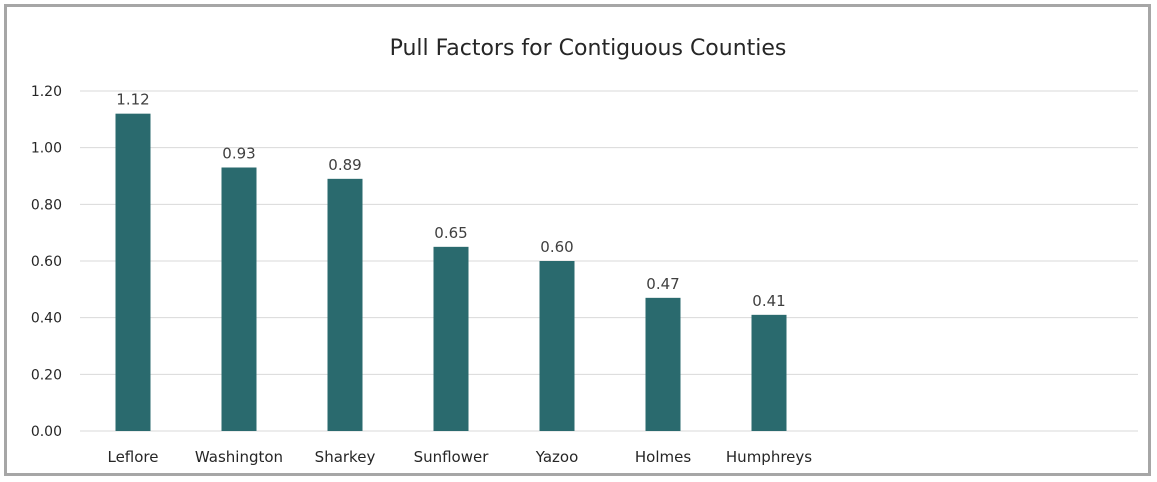  What do you see at coordinates (46, 92) in the screenshot?
I see `y-tick-label: 1.20` at bounding box center [46, 92].